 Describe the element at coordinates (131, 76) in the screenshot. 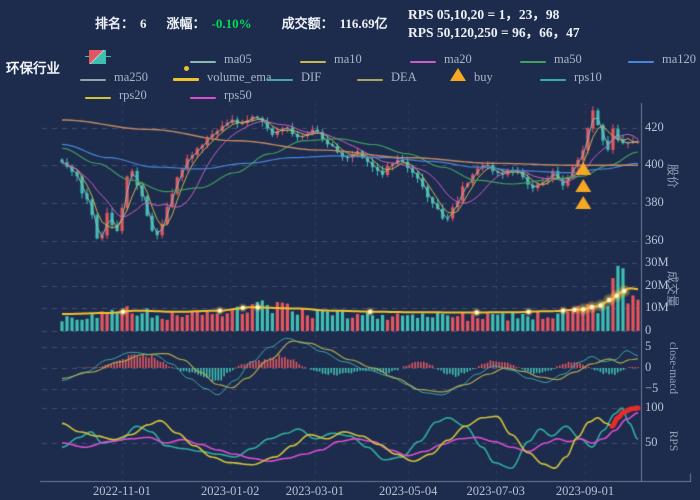

I see `legend-label-ma250: ma250` at that location.